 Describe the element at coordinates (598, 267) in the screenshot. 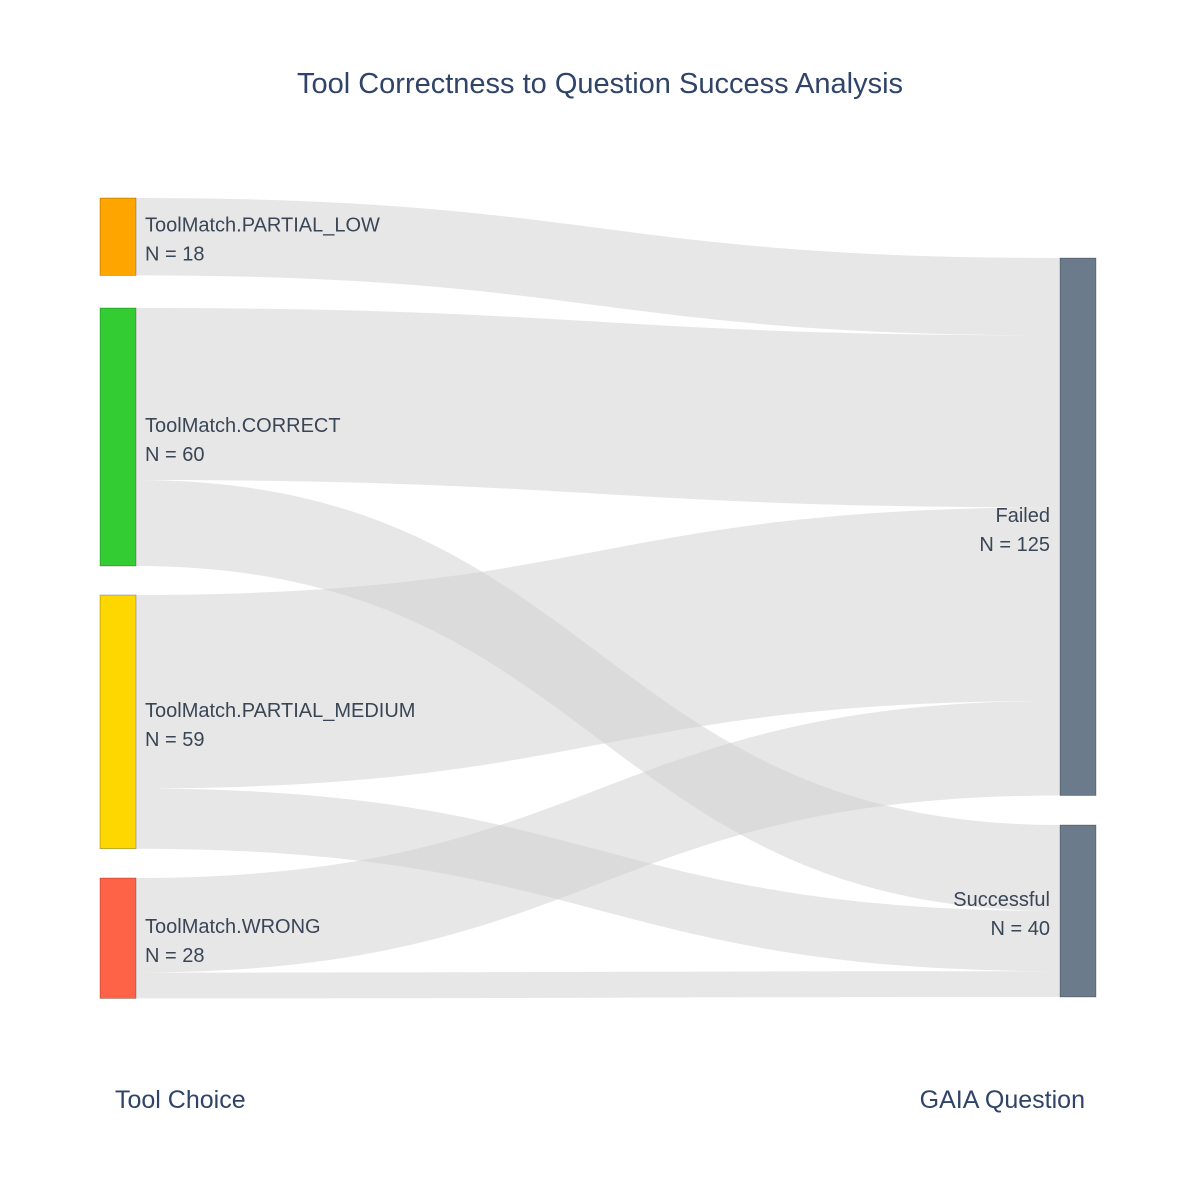

I see `sankey-link-partial_low-failed` at that location.